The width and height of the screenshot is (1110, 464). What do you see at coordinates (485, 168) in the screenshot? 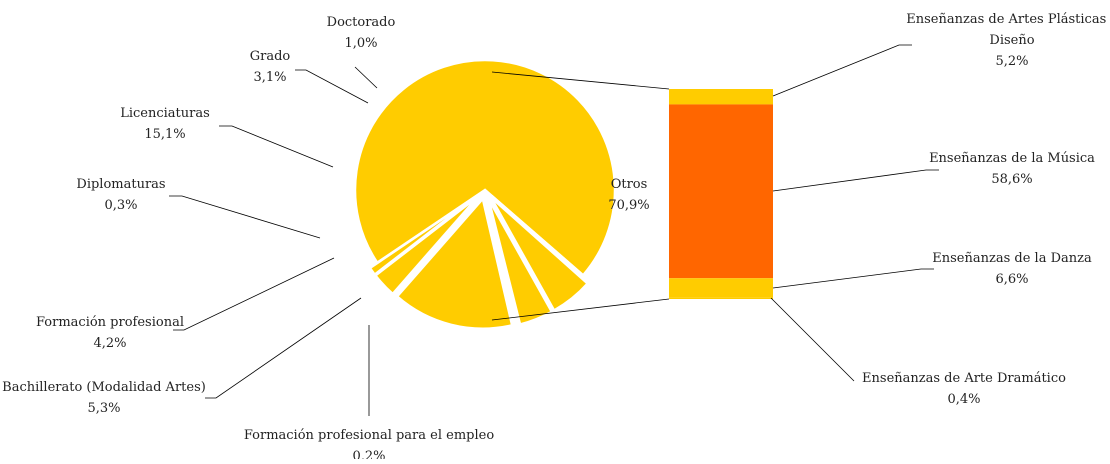
I see `pie-slice-otros` at bounding box center [485, 168].